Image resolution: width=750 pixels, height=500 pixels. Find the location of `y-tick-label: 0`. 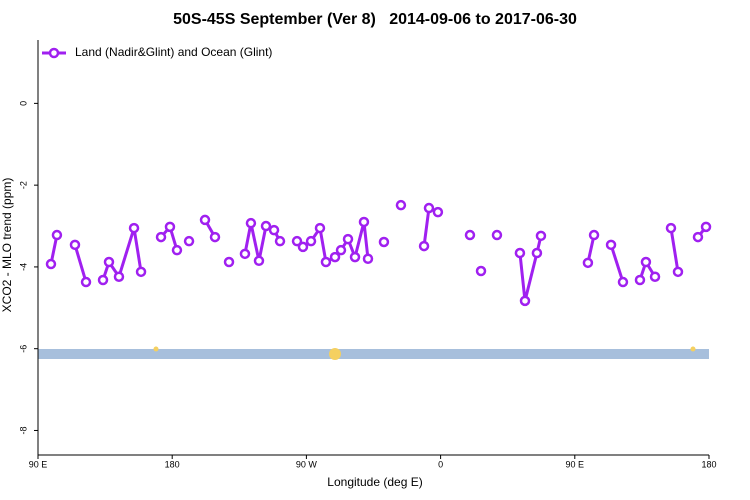

y-tick-label: 0 is located at coordinates (23, 103).